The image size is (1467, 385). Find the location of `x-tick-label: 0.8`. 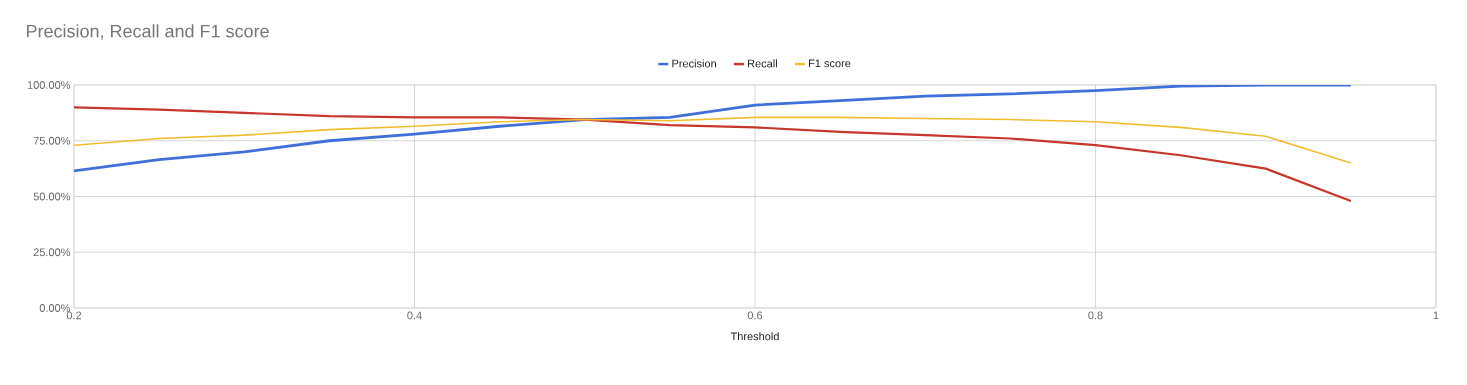

x-tick-label: 0.8 is located at coordinates (1095, 315).